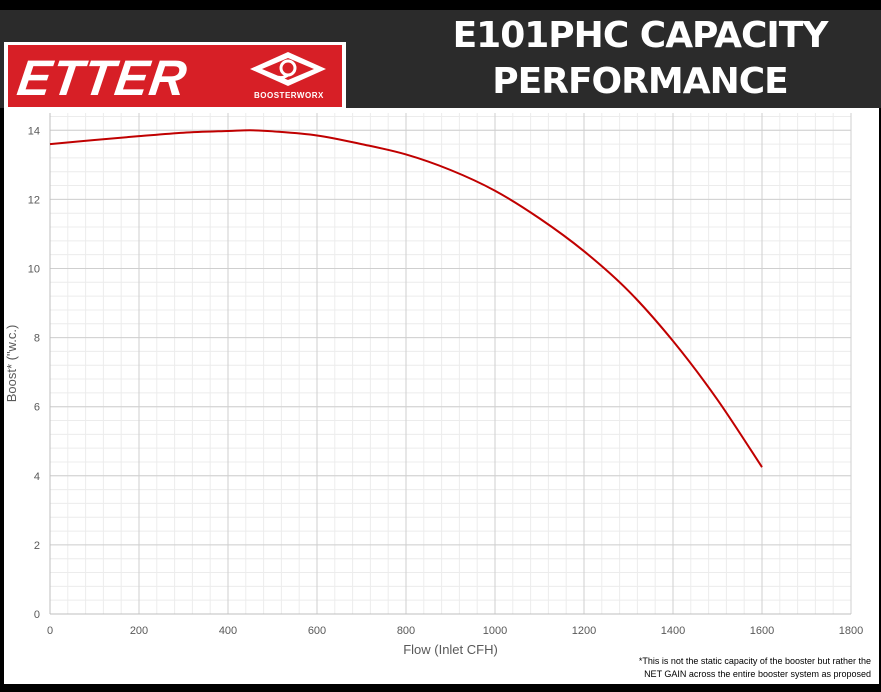  Describe the element at coordinates (34, 269) in the screenshot. I see `y-tick-label: 10` at that location.